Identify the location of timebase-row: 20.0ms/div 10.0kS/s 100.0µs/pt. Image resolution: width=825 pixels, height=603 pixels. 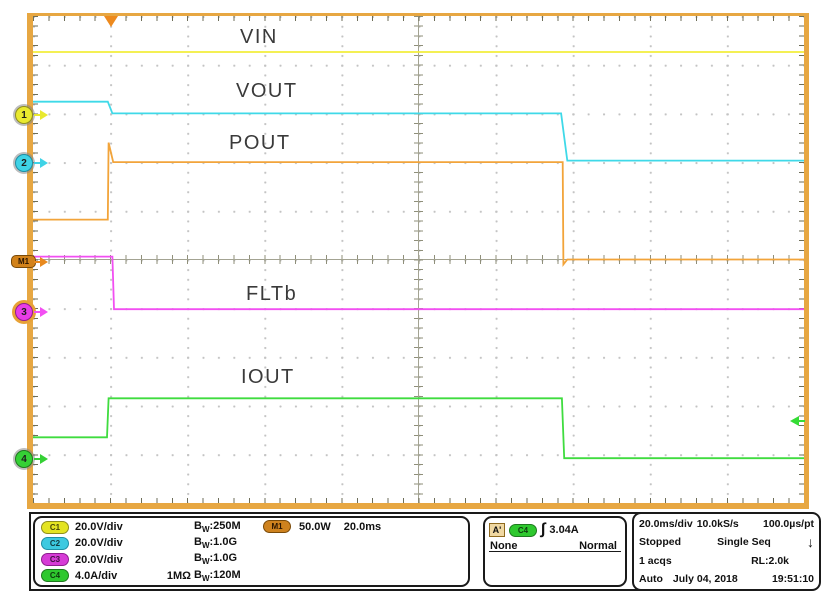
(726, 524).